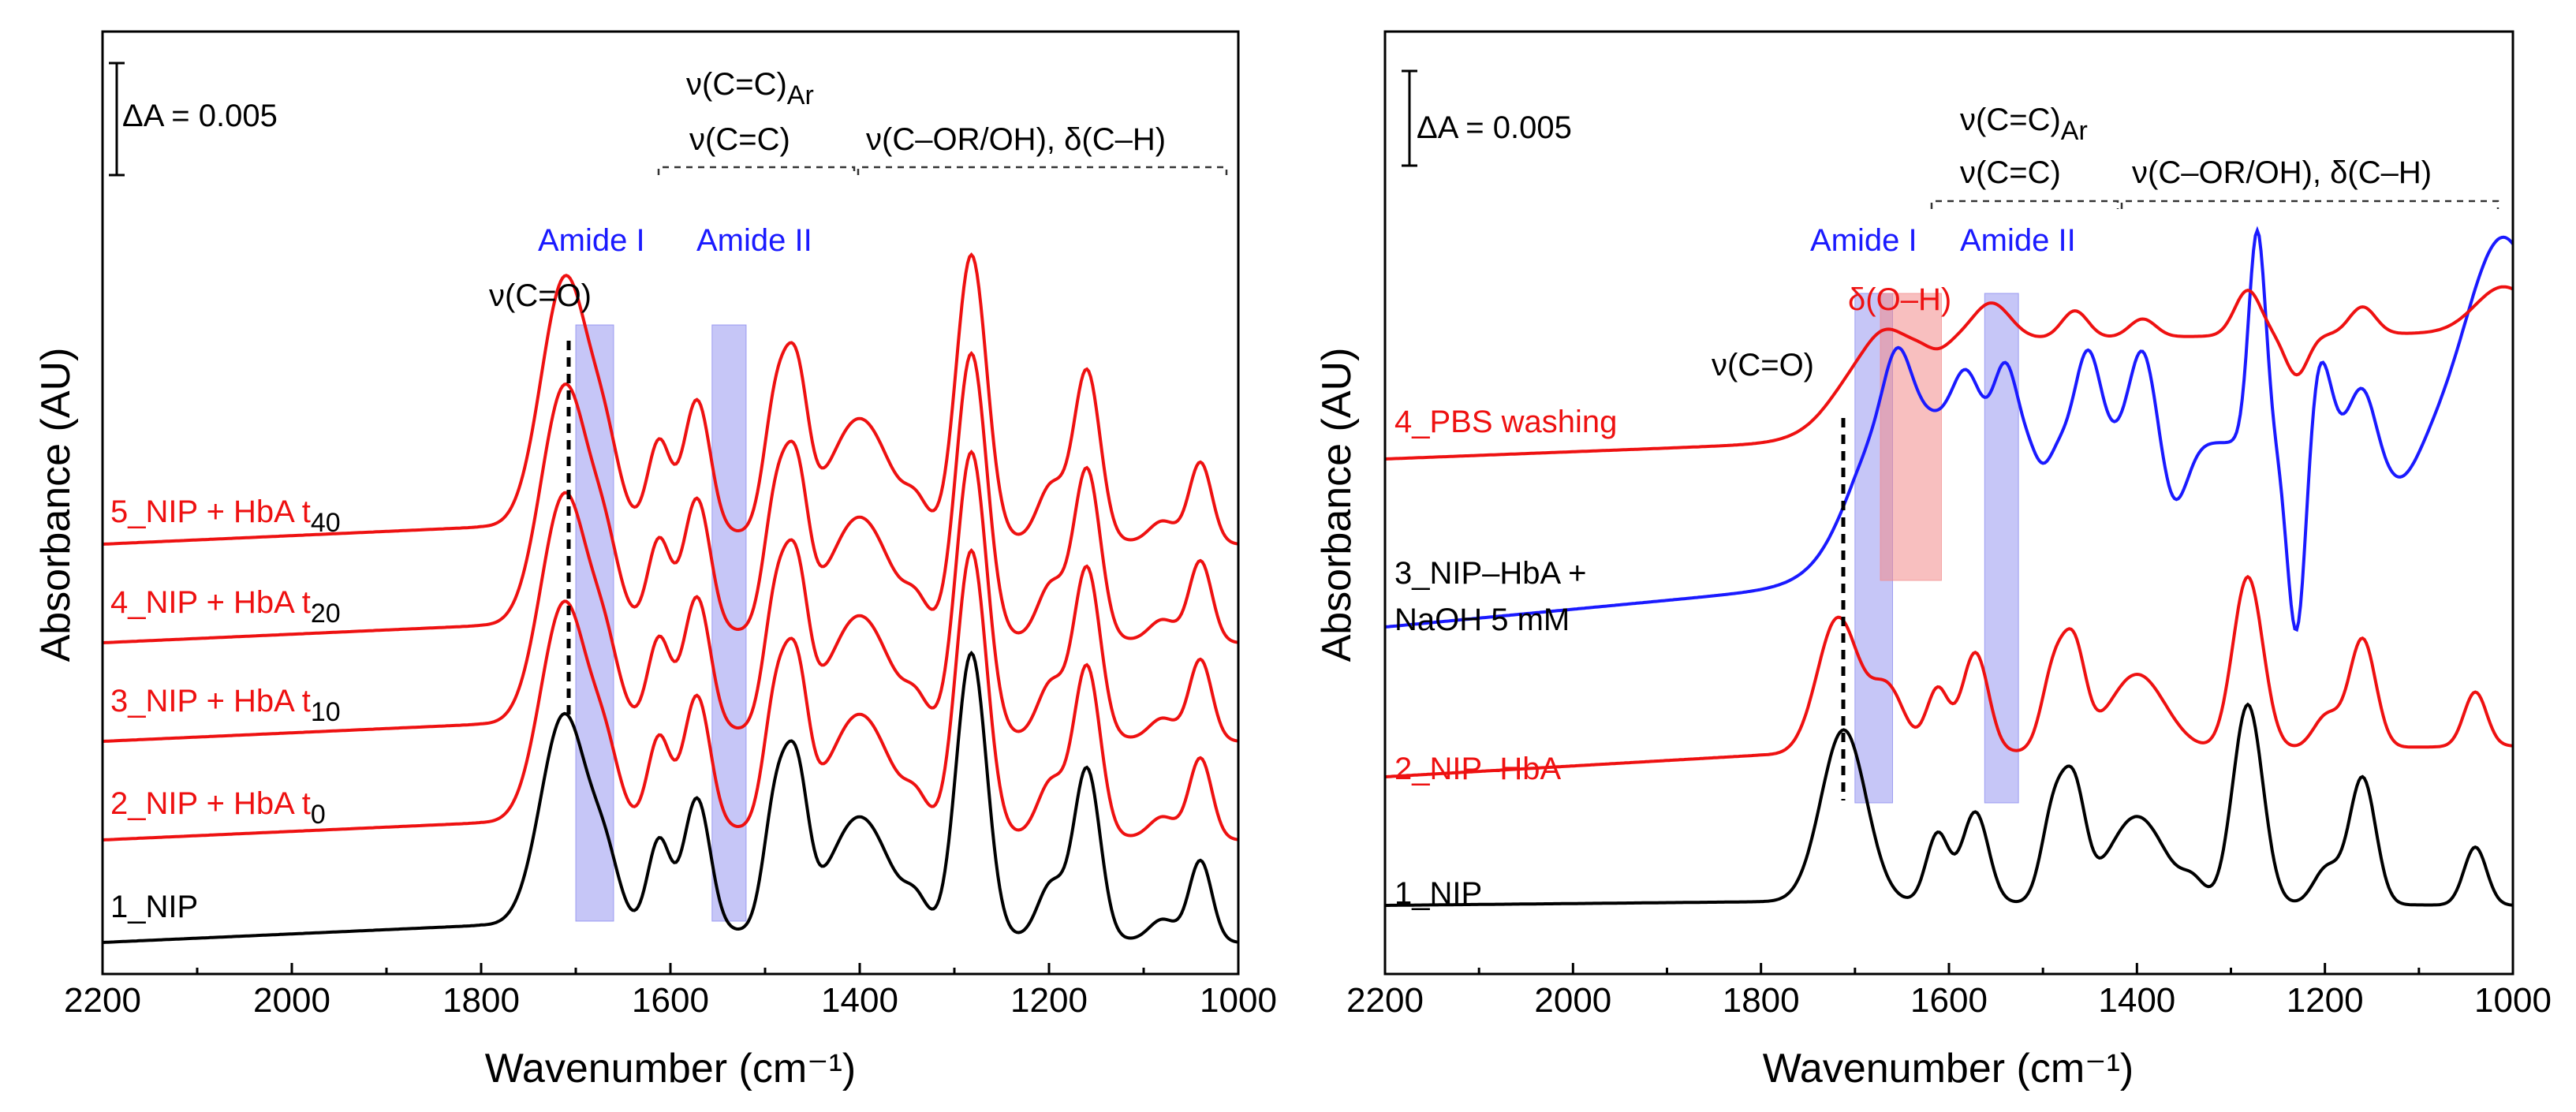 Image resolution: width=2576 pixels, height=1112 pixels. Describe the element at coordinates (1438, 893) in the screenshot. I see `right-series-label-1: 1_NIP` at that location.